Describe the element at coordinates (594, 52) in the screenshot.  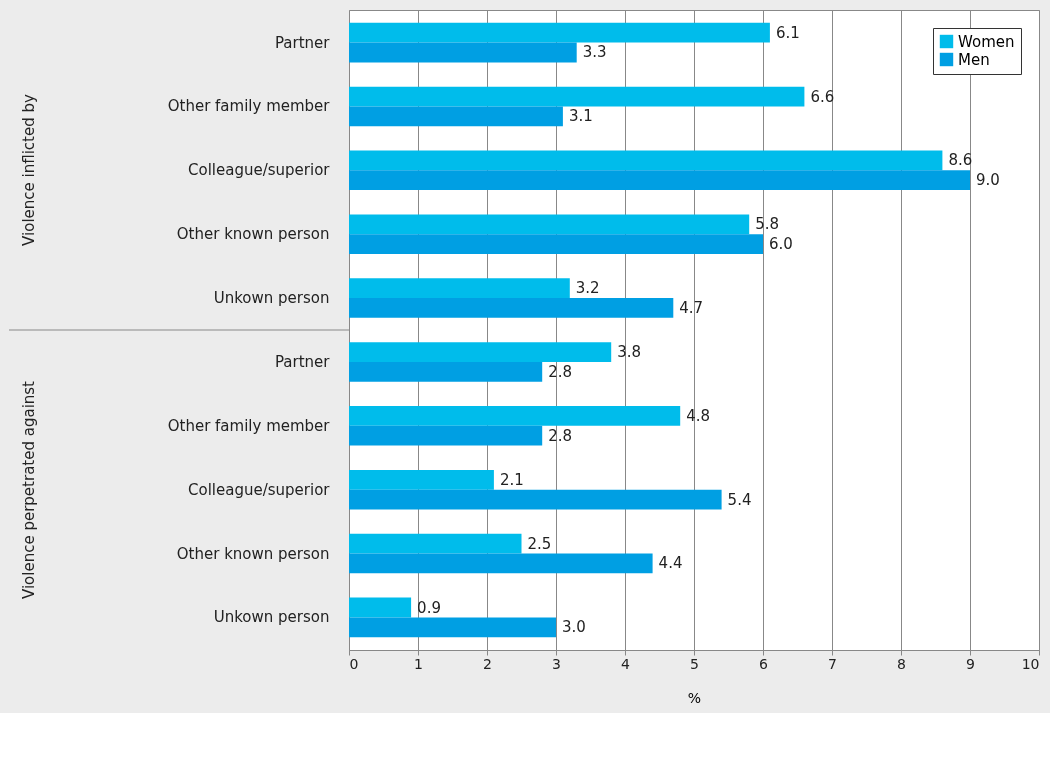
I see `text: 3.3` at that location.